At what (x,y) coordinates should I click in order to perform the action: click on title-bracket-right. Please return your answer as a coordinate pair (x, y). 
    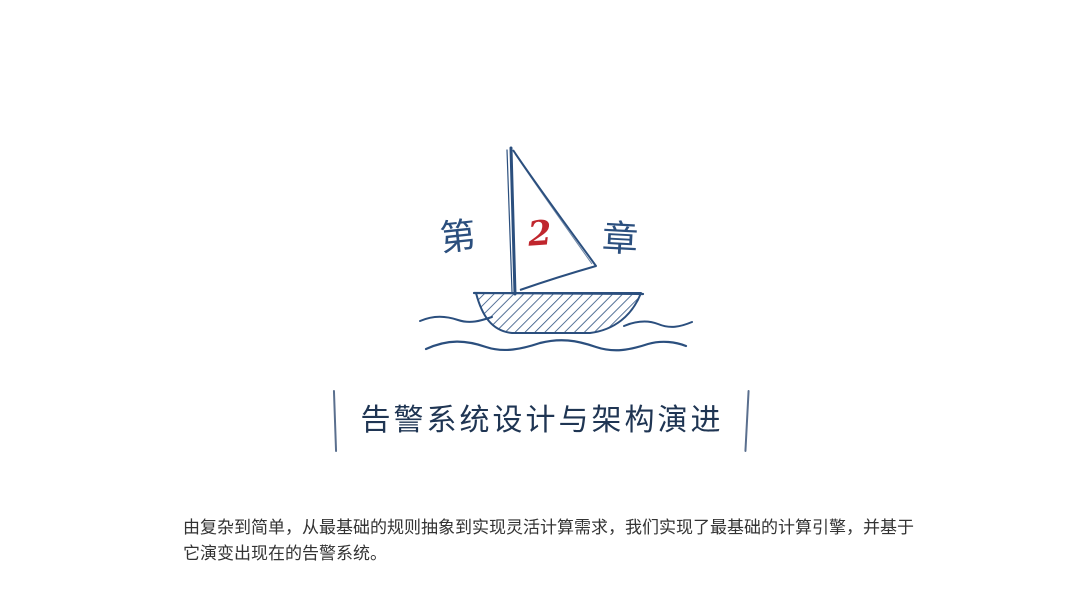
    Looking at the image, I should click on (746, 421).